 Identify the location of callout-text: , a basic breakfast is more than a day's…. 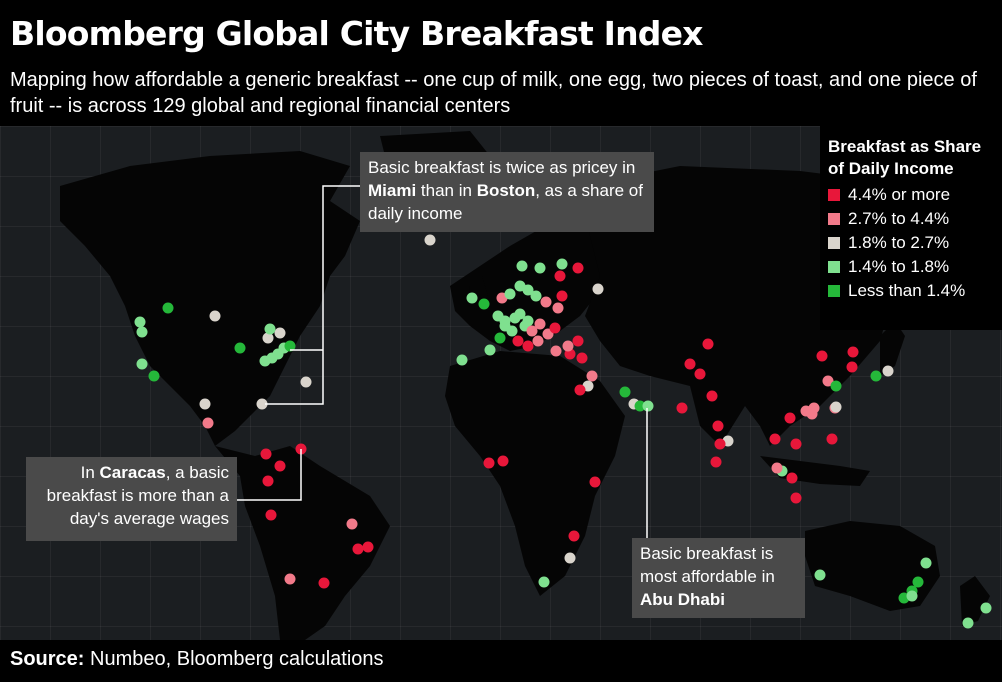
(137, 495).